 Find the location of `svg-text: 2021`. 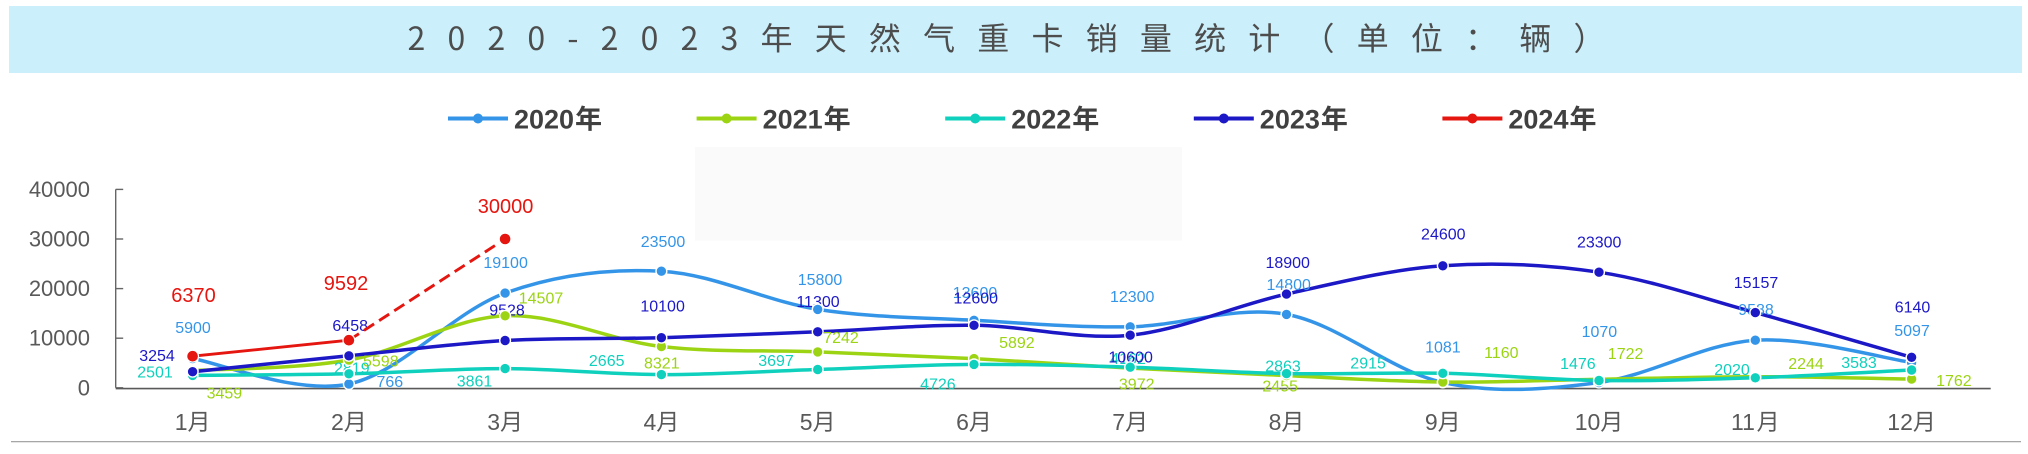

svg-text: 2021 is located at coordinates (793, 120).